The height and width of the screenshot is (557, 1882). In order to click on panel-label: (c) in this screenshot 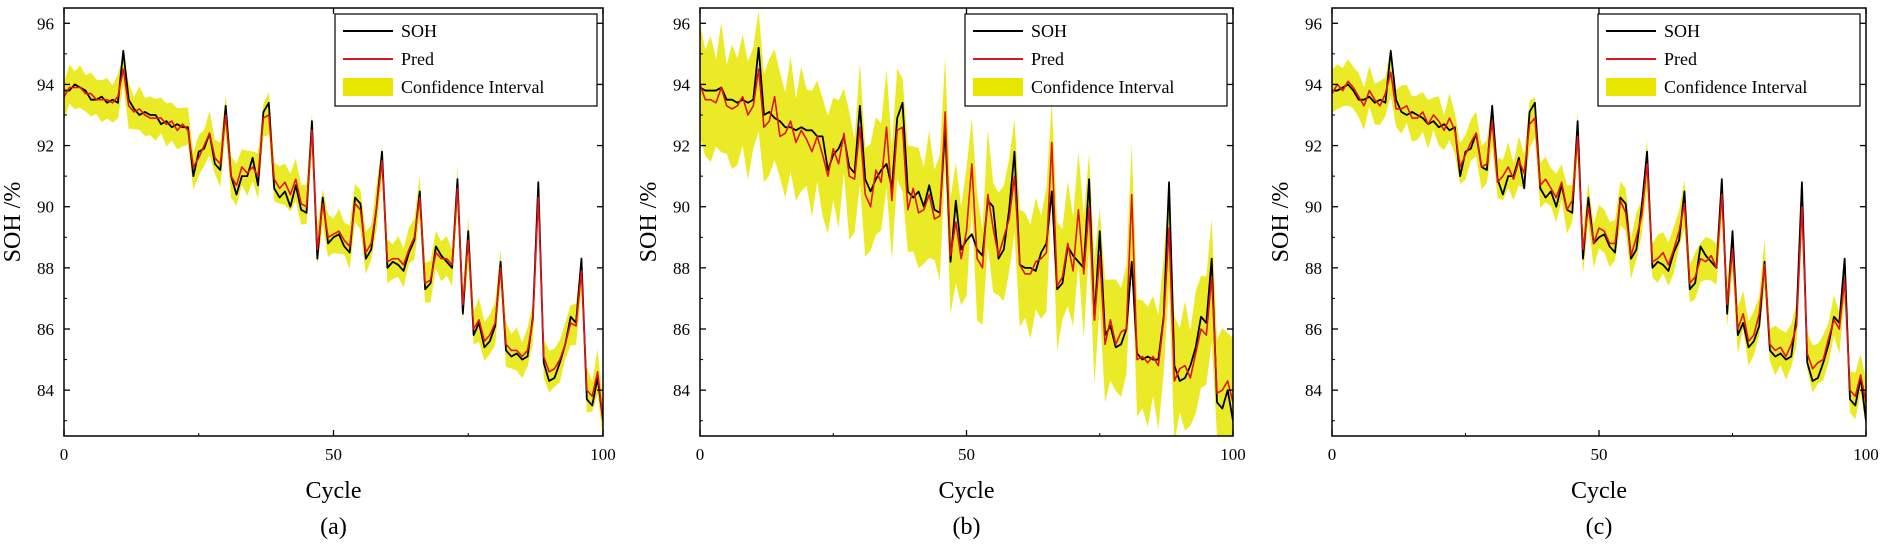, I will do `click(1599, 527)`.